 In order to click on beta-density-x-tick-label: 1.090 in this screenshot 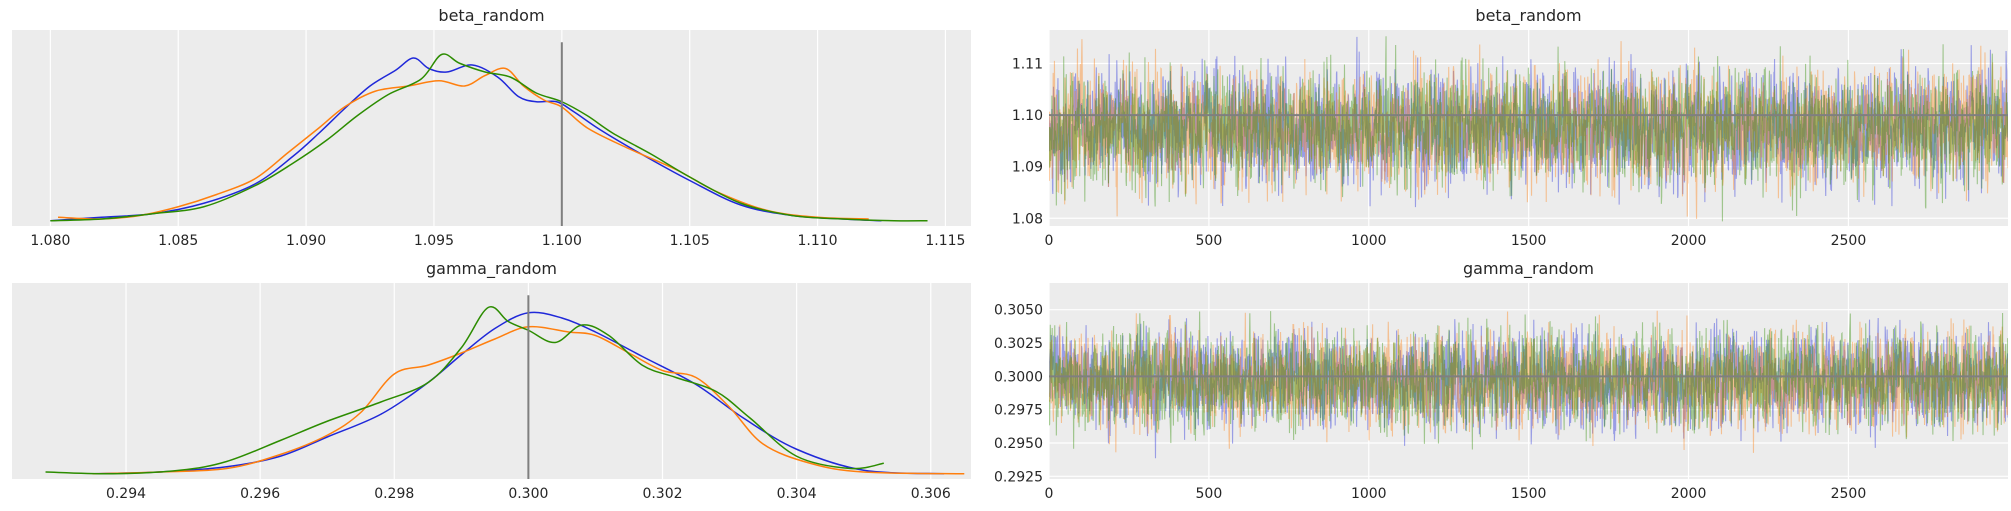, I will do `click(306, 241)`.